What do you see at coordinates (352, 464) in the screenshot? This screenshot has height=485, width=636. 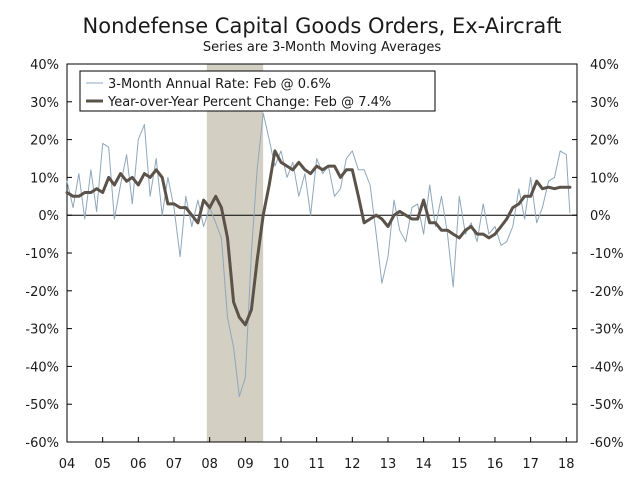 I see `x-tick-label: 12` at bounding box center [352, 464].